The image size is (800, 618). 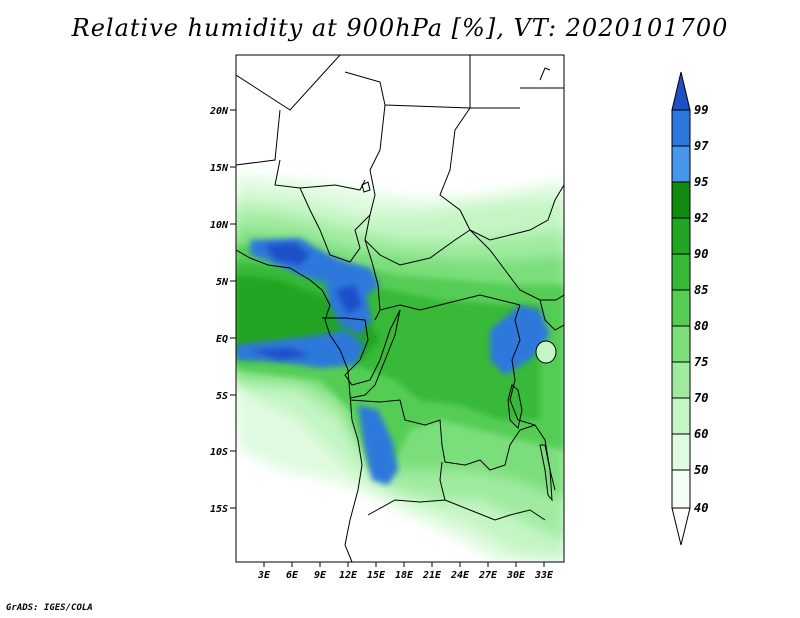 What do you see at coordinates (701, 508) in the screenshot?
I see `colorbar-label-40: 40` at bounding box center [701, 508].